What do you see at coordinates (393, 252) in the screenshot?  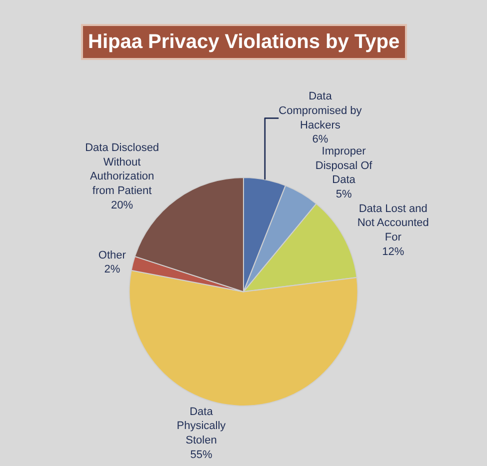 I see `data-label: 12%` at bounding box center [393, 252].